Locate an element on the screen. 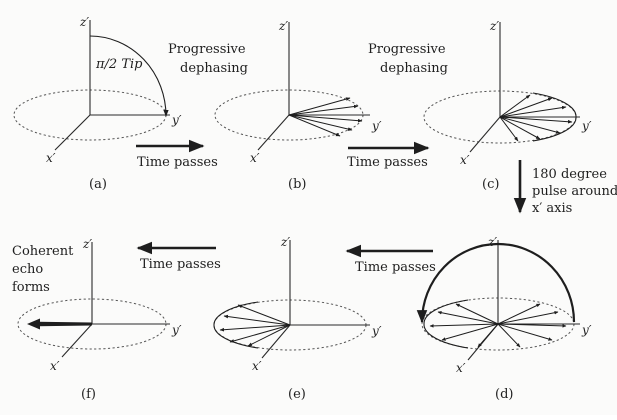 The image size is (617, 420). echo-arrowhead is located at coordinates (33, 324).